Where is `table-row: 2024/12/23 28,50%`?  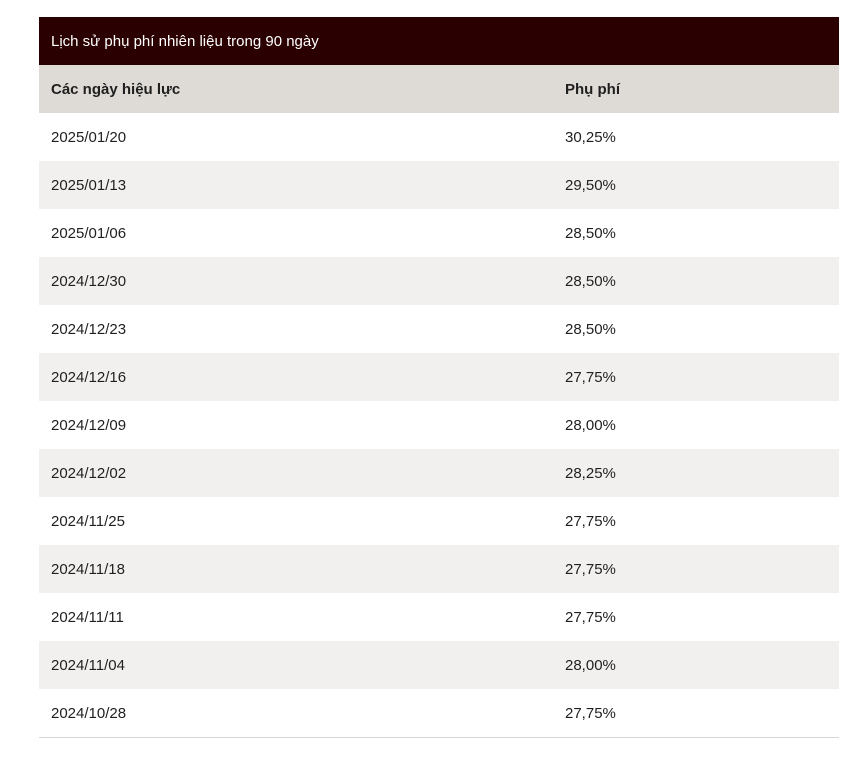 table-row: 2024/12/23 28,50% is located at coordinates (439, 329).